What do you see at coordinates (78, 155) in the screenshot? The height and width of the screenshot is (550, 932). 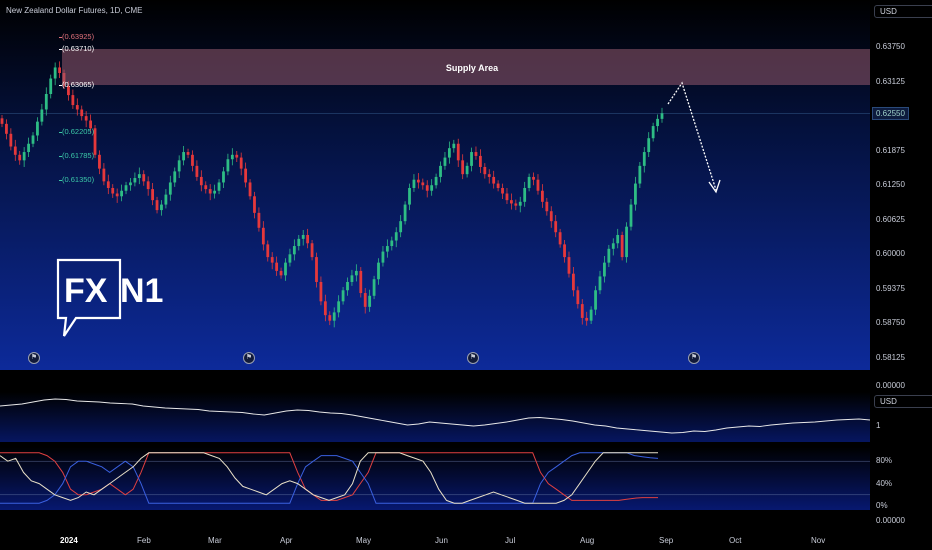 I see `fib-level-label: (0.61785)` at bounding box center [78, 155].